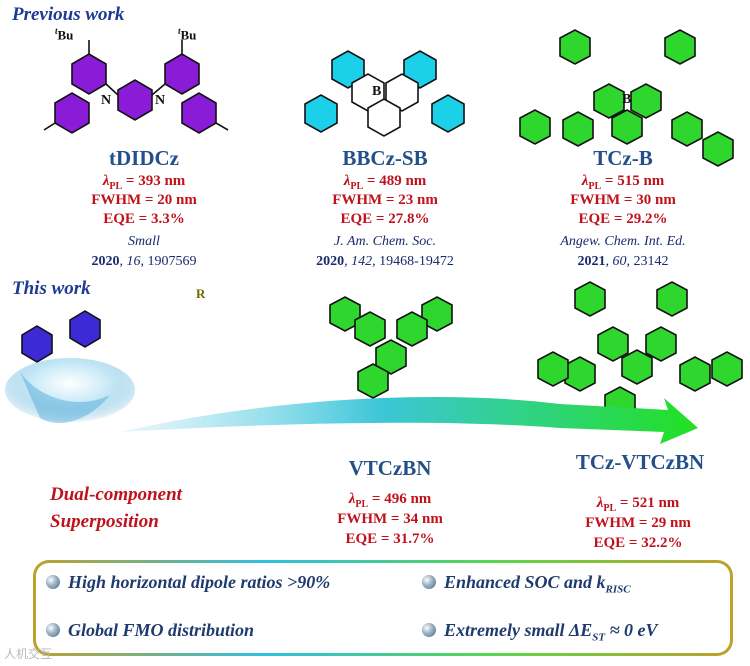 This screenshot has height=666, width=750. I want to click on compound-name-vtczbn: VTCzBN, so click(390, 468).